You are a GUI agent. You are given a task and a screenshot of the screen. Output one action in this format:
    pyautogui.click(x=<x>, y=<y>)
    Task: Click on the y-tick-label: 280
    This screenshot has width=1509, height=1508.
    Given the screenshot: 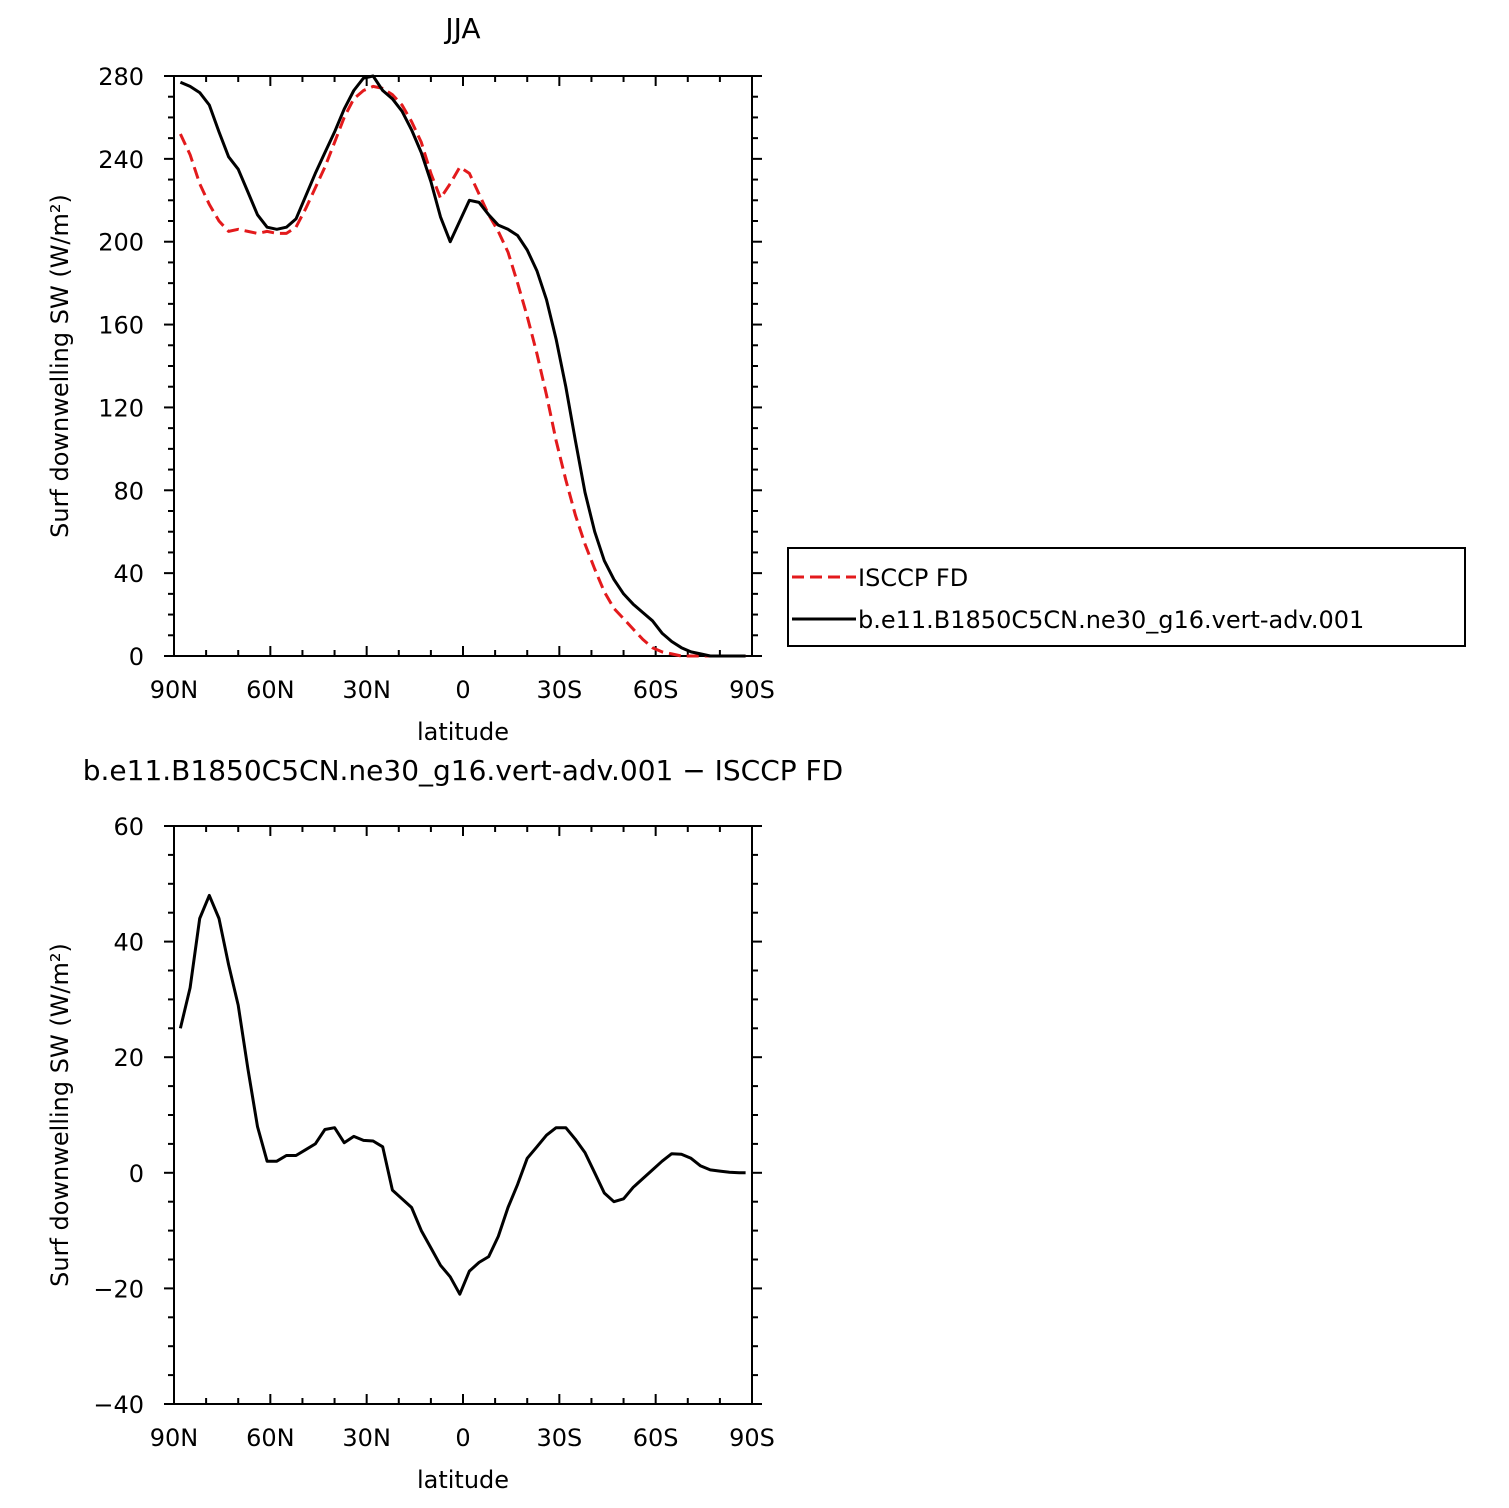 What is the action you would take?
    pyautogui.click(x=121, y=77)
    